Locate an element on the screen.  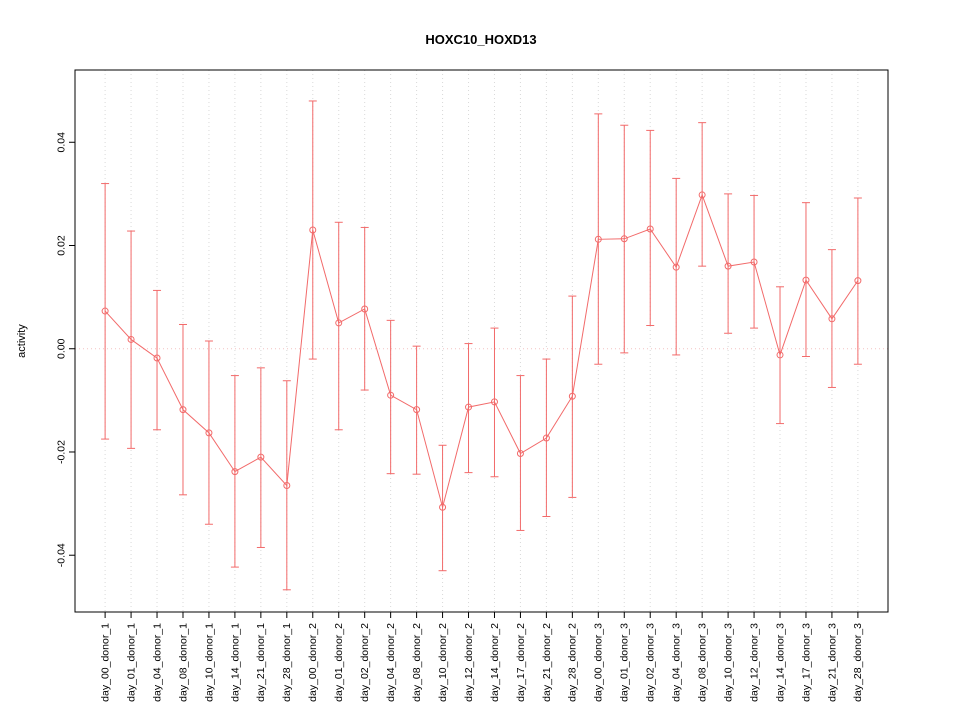
chart-title: HOXC10_HOXD13 is located at coordinates (480, 39).